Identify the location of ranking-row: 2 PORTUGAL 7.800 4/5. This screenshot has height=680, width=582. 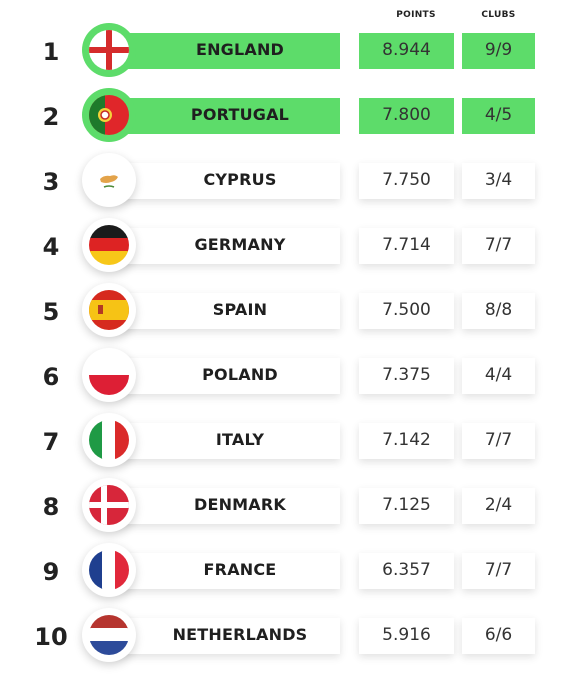
(291, 115).